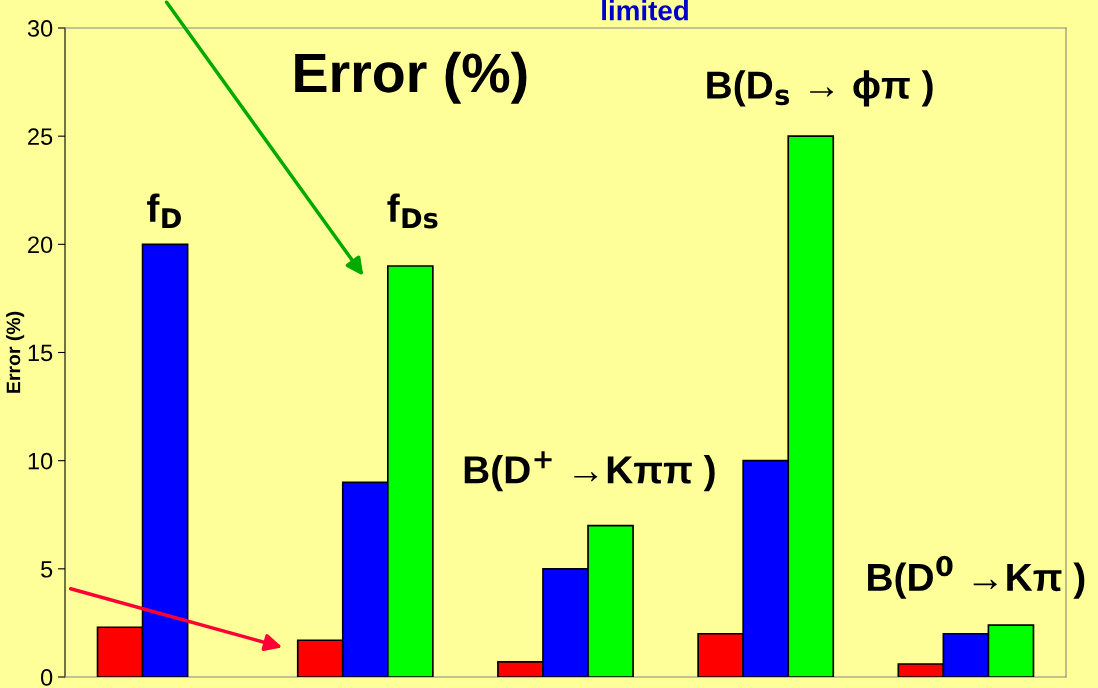 The width and height of the screenshot is (1098, 688). Describe the element at coordinates (40, 28) in the screenshot. I see `y-tick-label: 30` at that location.